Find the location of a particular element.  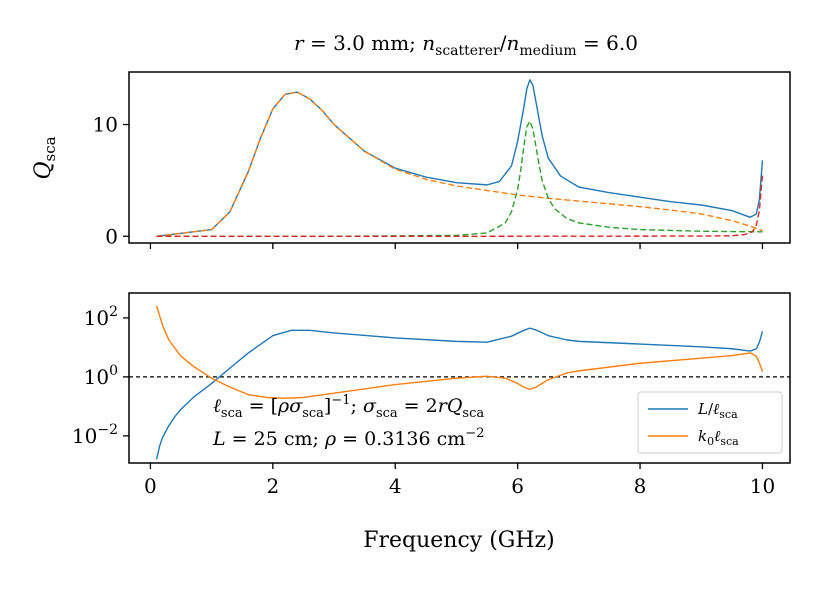

bottom-x-ticks: 0 2 4 6 8 10 is located at coordinates (459, 480).